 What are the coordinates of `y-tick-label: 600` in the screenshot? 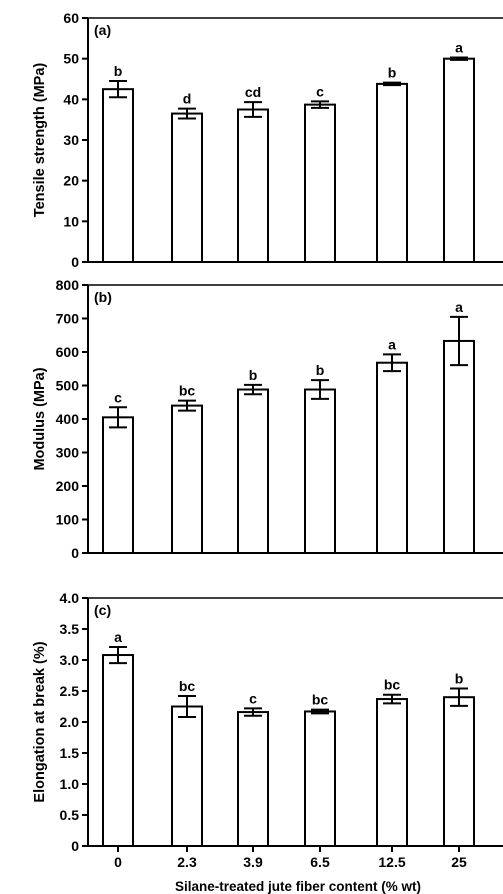 It's located at (68, 352).